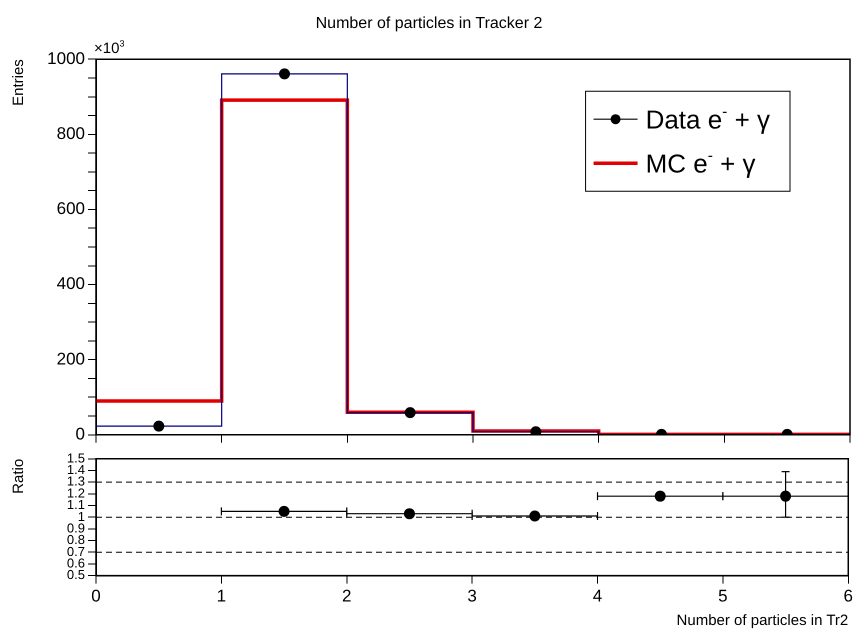  What do you see at coordinates (70, 358) in the screenshot?
I see `y-tick-label: 200` at bounding box center [70, 358].